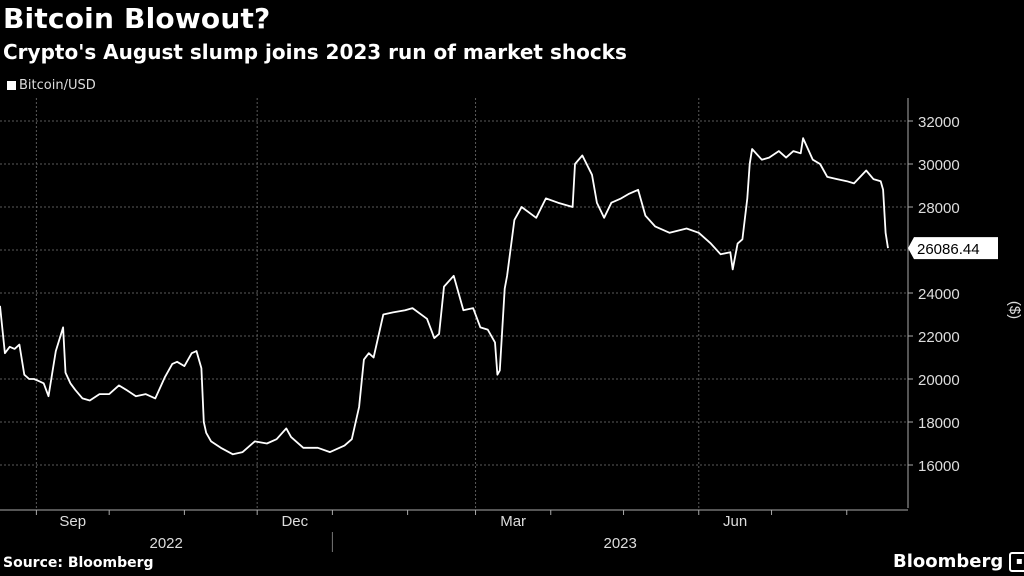 This screenshot has width=1024, height=576. What do you see at coordinates (939, 466) in the screenshot?
I see `y-tick-label: 16000` at bounding box center [939, 466].